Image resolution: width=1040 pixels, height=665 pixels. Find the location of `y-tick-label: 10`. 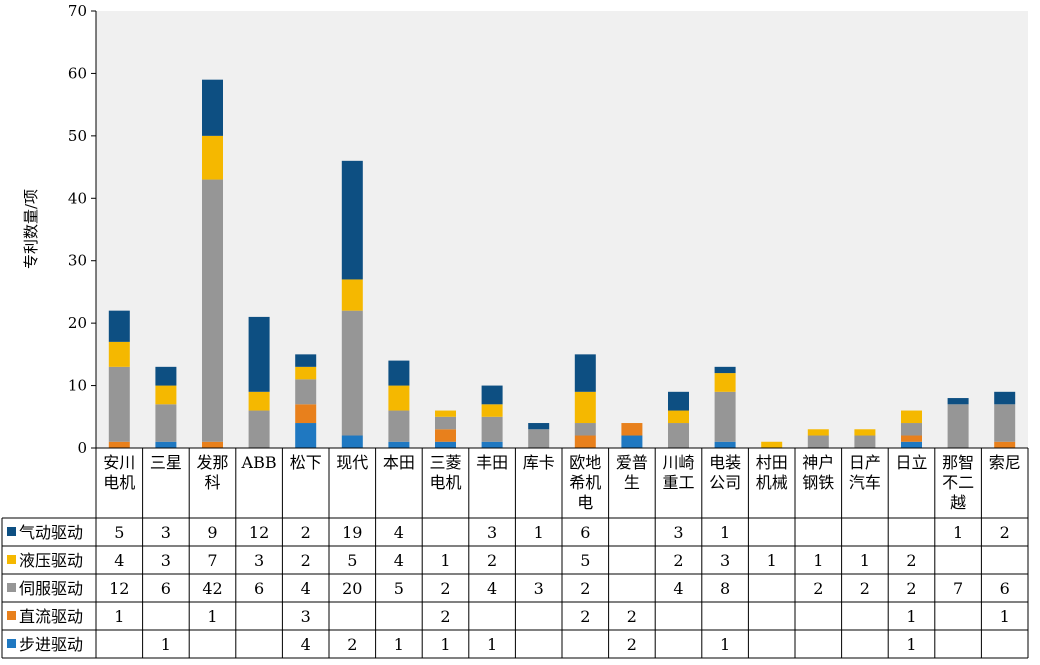

y-tick-label: 10 is located at coordinates (77, 386).